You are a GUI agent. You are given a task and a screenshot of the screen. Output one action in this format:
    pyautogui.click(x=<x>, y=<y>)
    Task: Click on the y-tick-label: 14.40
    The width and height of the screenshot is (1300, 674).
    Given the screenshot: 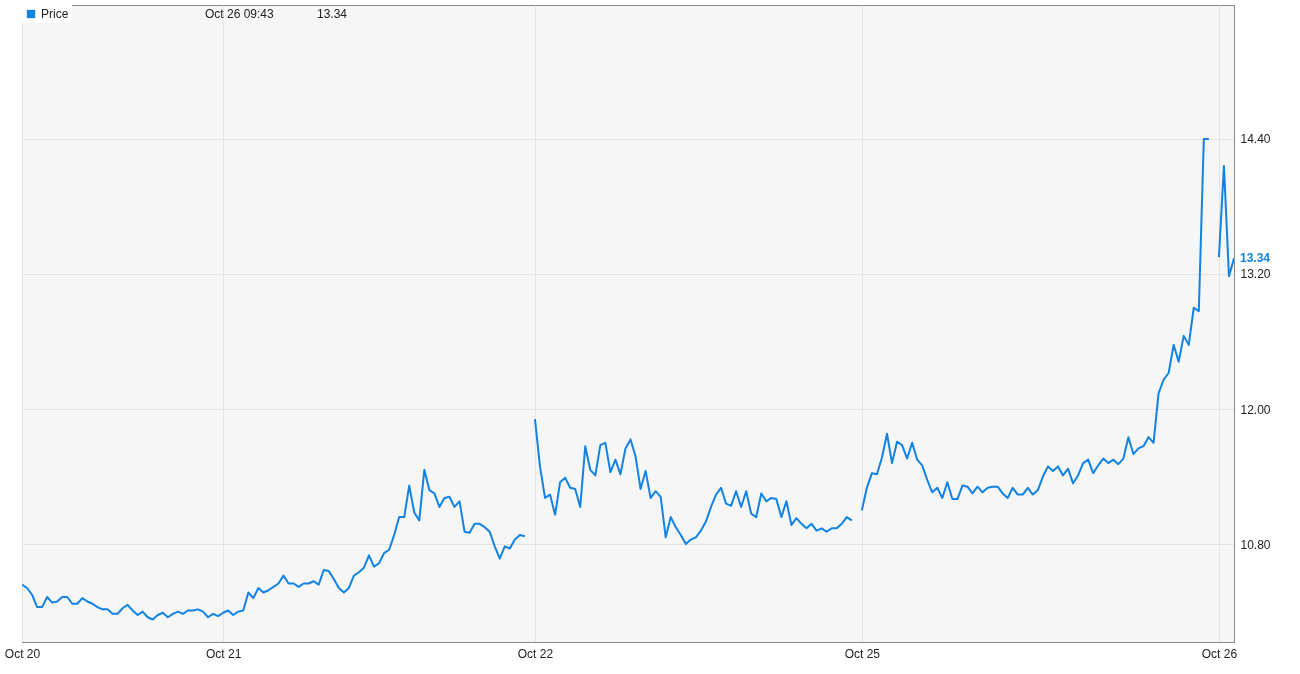 What is the action you would take?
    pyautogui.click(x=1255, y=139)
    